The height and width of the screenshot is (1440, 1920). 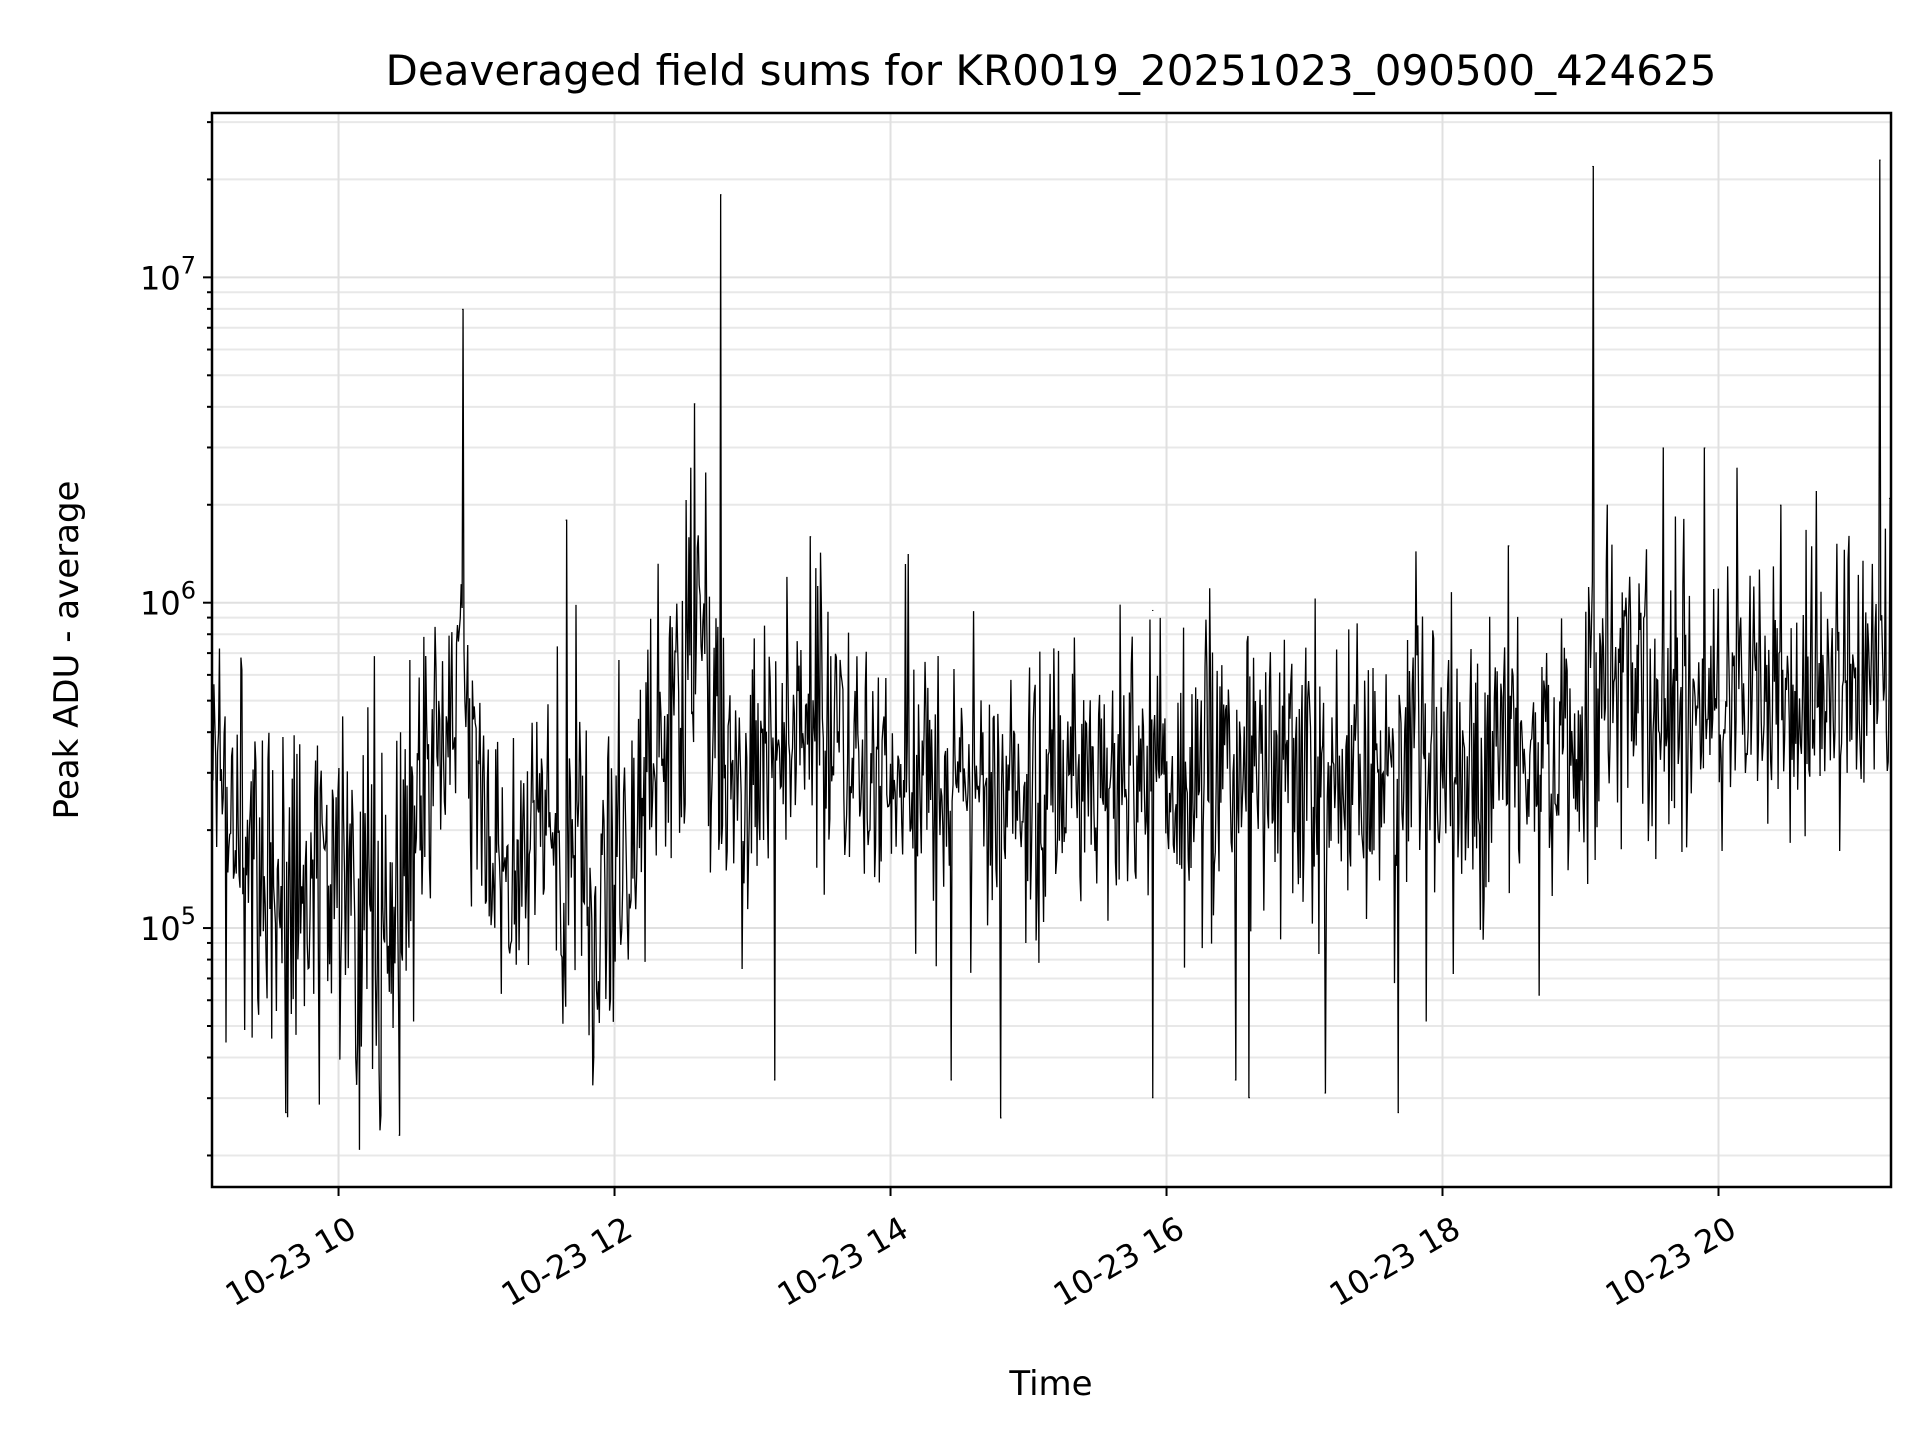 I want to click on x-tick-label: 10-23 16, so click(x=1119, y=1261).